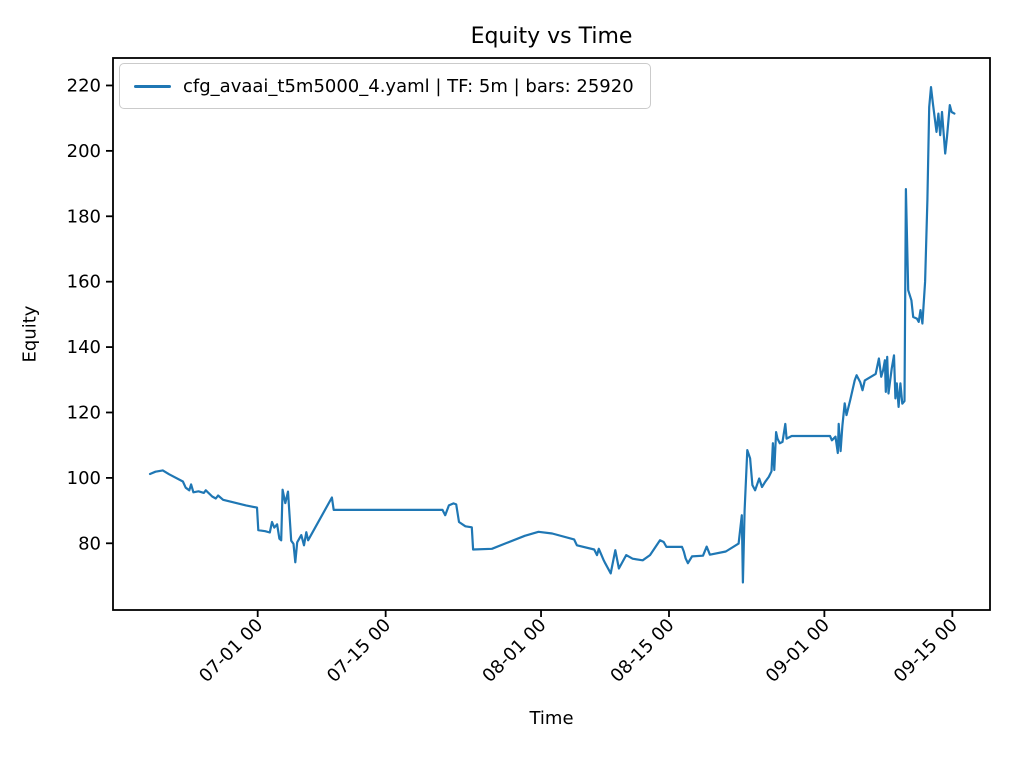 The image size is (1024, 768). Describe the element at coordinates (84, 282) in the screenshot. I see `y-tick-label: 160` at that location.